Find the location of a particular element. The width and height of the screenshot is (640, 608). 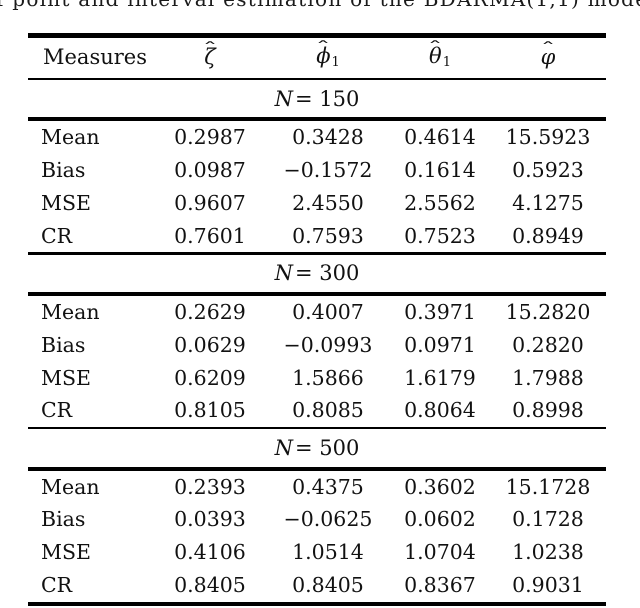

value-cell: 0.7523 is located at coordinates (440, 235).